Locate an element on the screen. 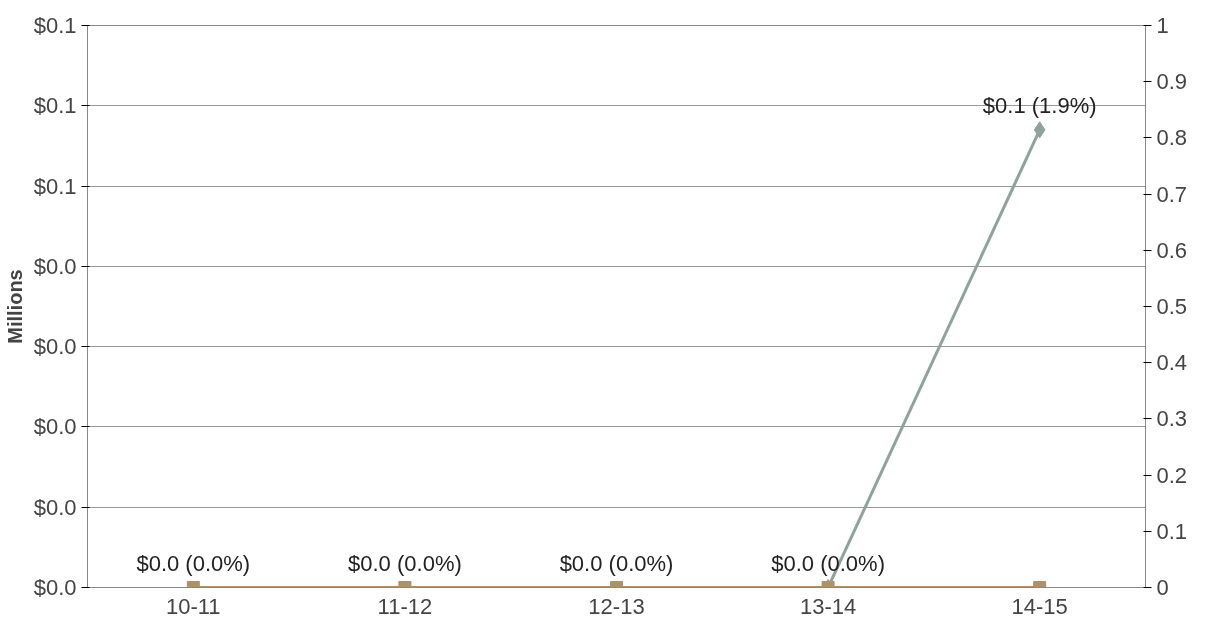 The width and height of the screenshot is (1225, 637). x-tick-label: 10-11 is located at coordinates (193, 606).